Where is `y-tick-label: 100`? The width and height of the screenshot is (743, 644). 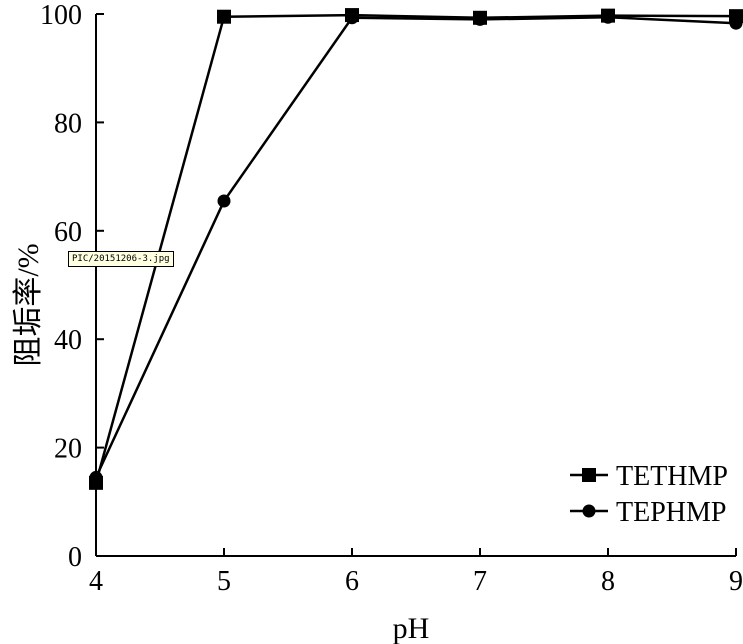 y-tick-label: 100 is located at coordinates (61, 15).